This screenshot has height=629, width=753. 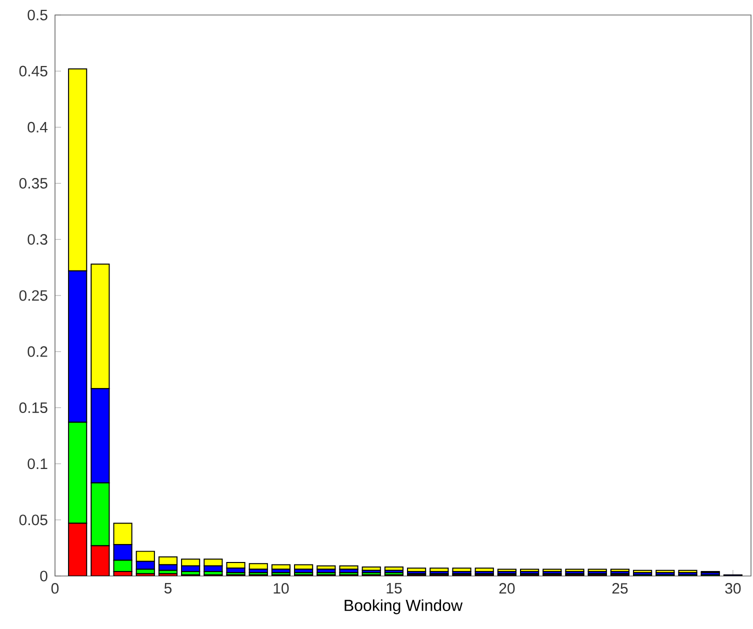 I want to click on y-tick-label: 0.1, so click(x=38, y=464).